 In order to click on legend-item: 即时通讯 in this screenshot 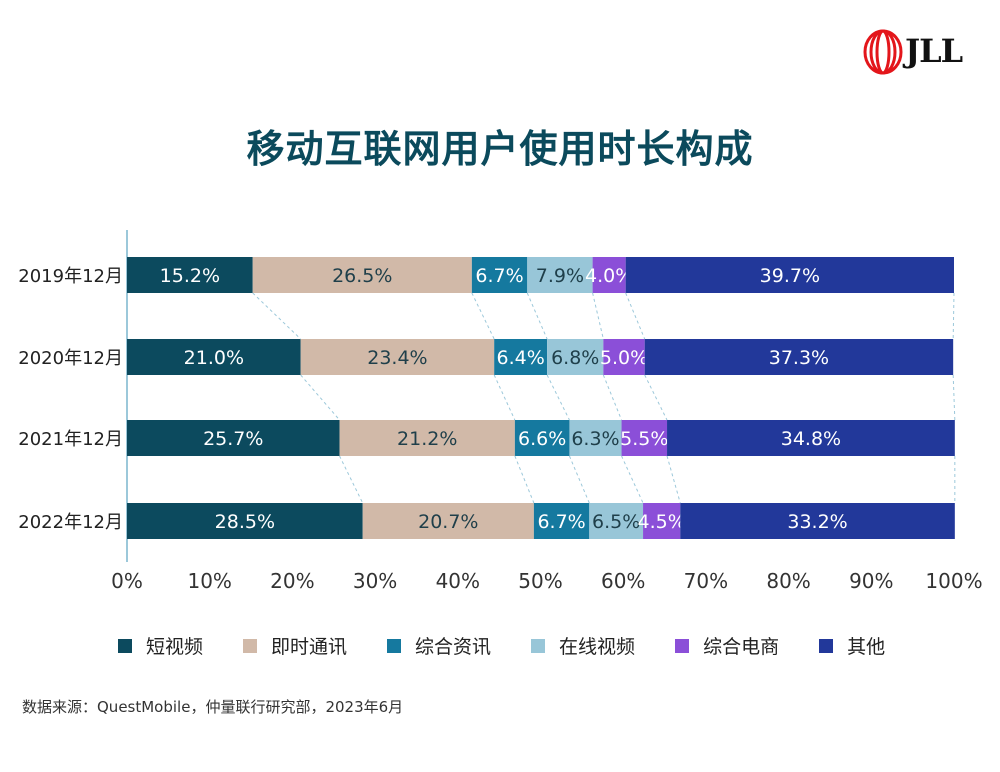, I will do `click(295, 645)`.